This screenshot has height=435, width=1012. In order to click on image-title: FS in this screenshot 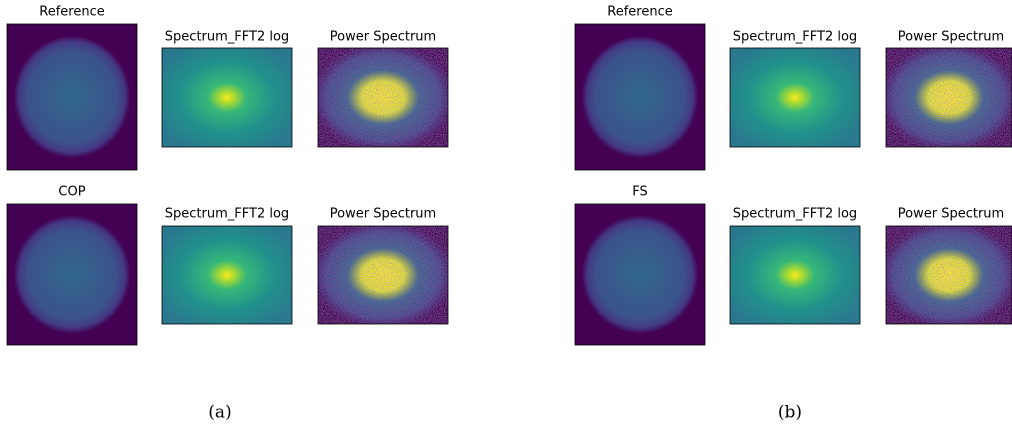, I will do `click(640, 192)`.